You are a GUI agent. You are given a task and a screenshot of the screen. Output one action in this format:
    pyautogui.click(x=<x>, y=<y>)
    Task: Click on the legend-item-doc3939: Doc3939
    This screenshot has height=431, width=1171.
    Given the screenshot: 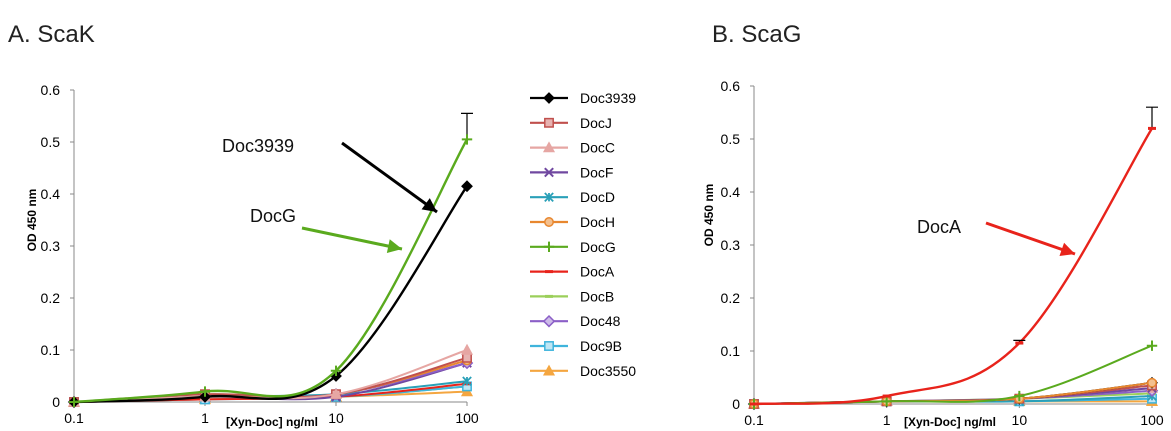 What is the action you would take?
    pyautogui.click(x=583, y=98)
    